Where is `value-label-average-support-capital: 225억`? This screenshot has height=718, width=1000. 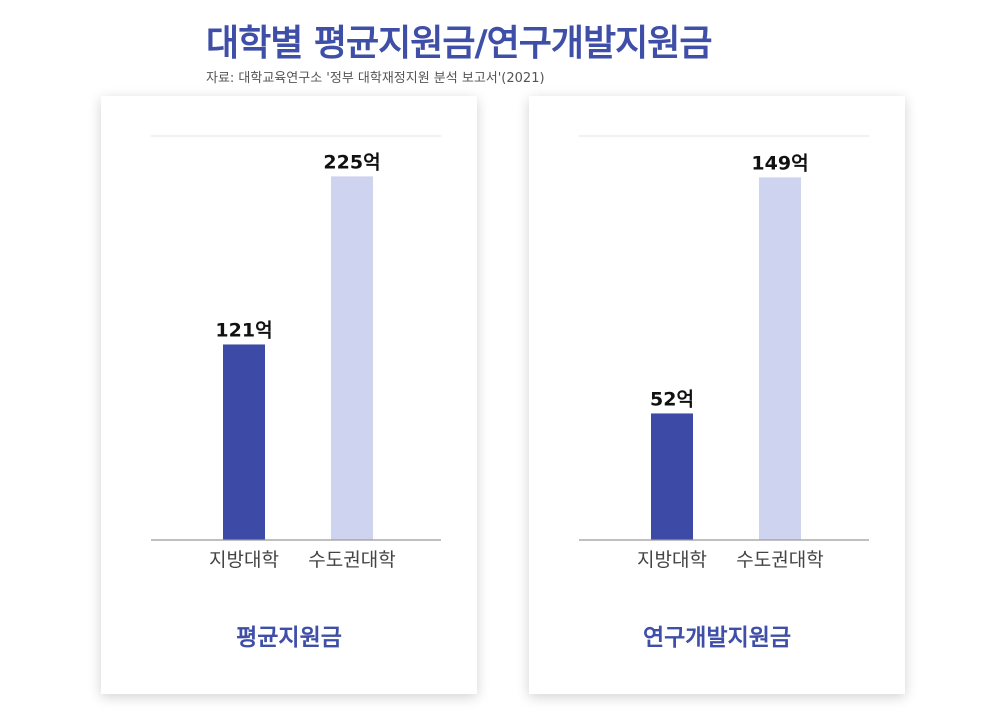 value-label-average-support-capital: 225억 is located at coordinates (351, 162).